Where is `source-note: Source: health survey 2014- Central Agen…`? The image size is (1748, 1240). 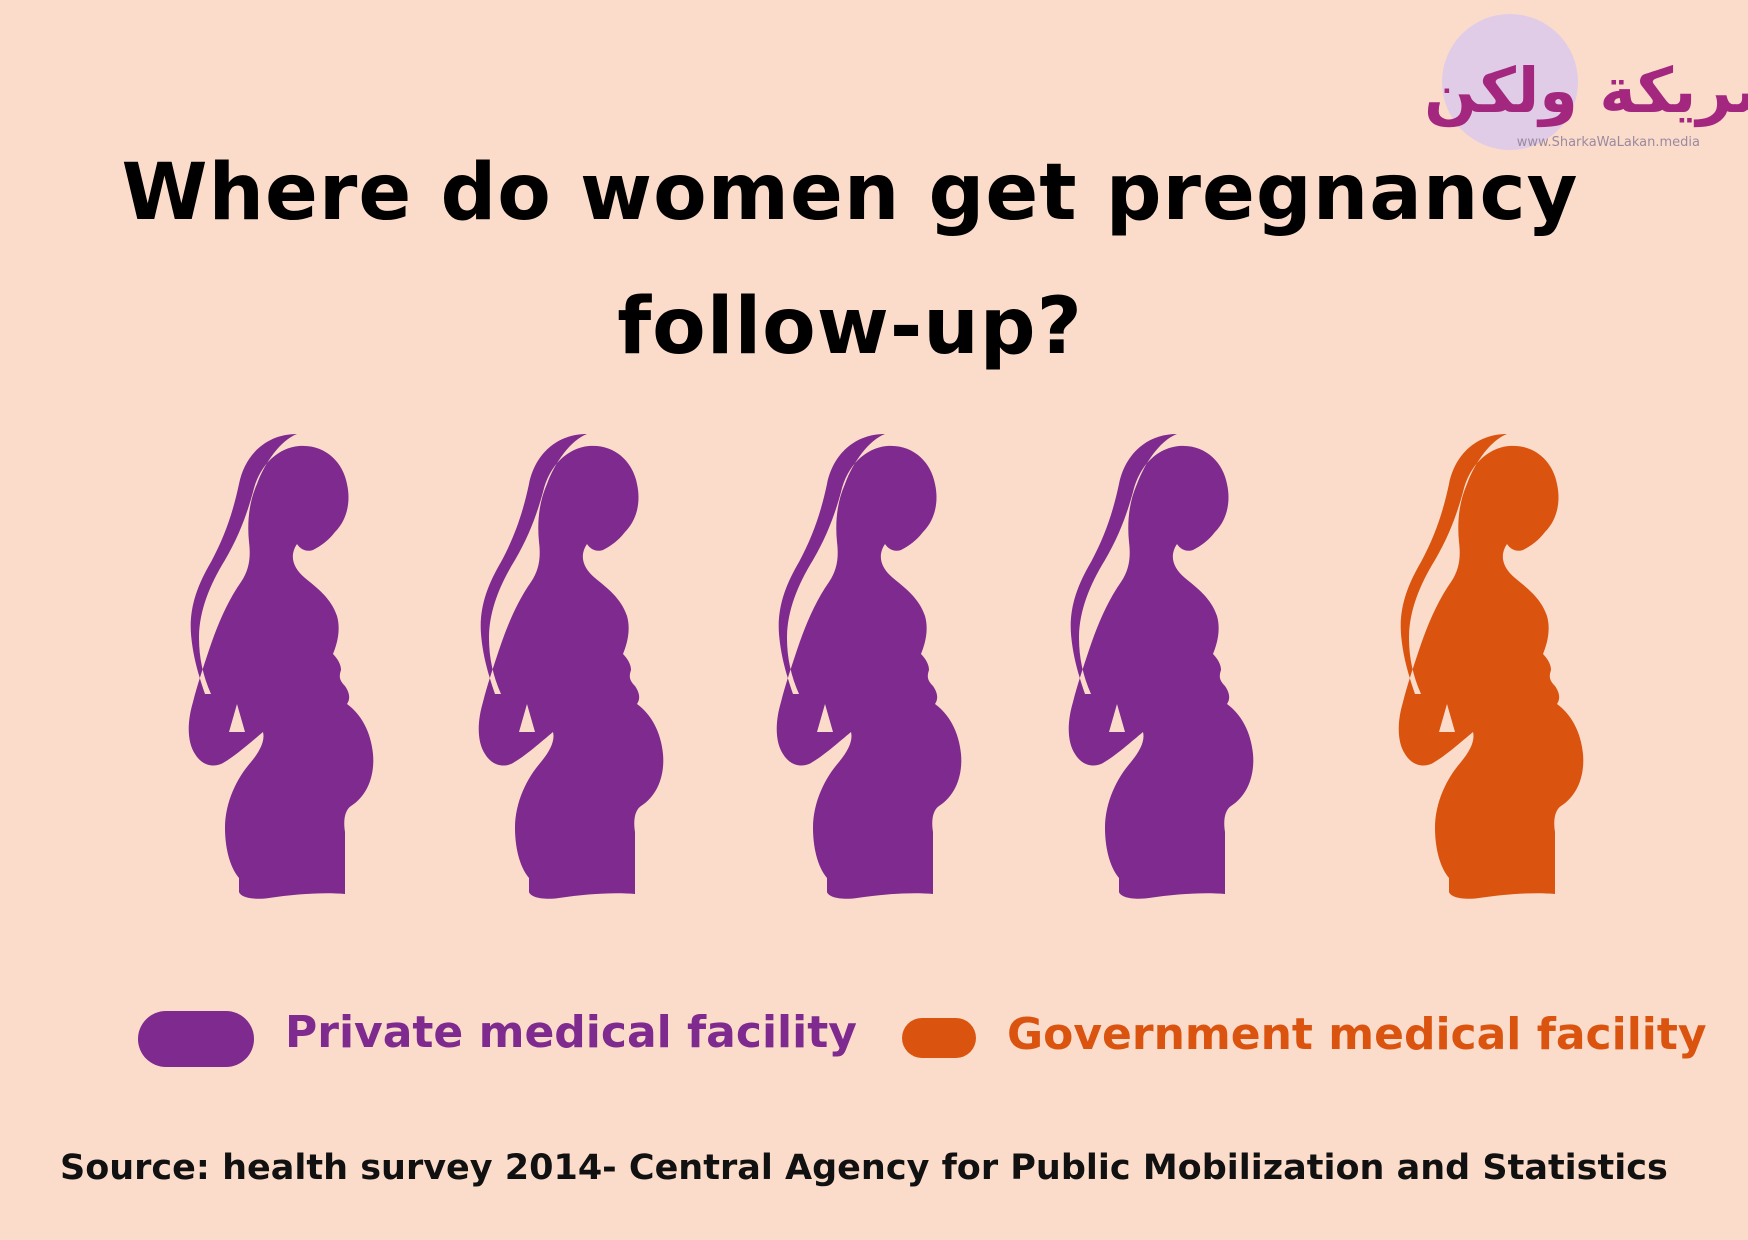
source-note: Source: health survey 2014- Central Agen… is located at coordinates (864, 1168).